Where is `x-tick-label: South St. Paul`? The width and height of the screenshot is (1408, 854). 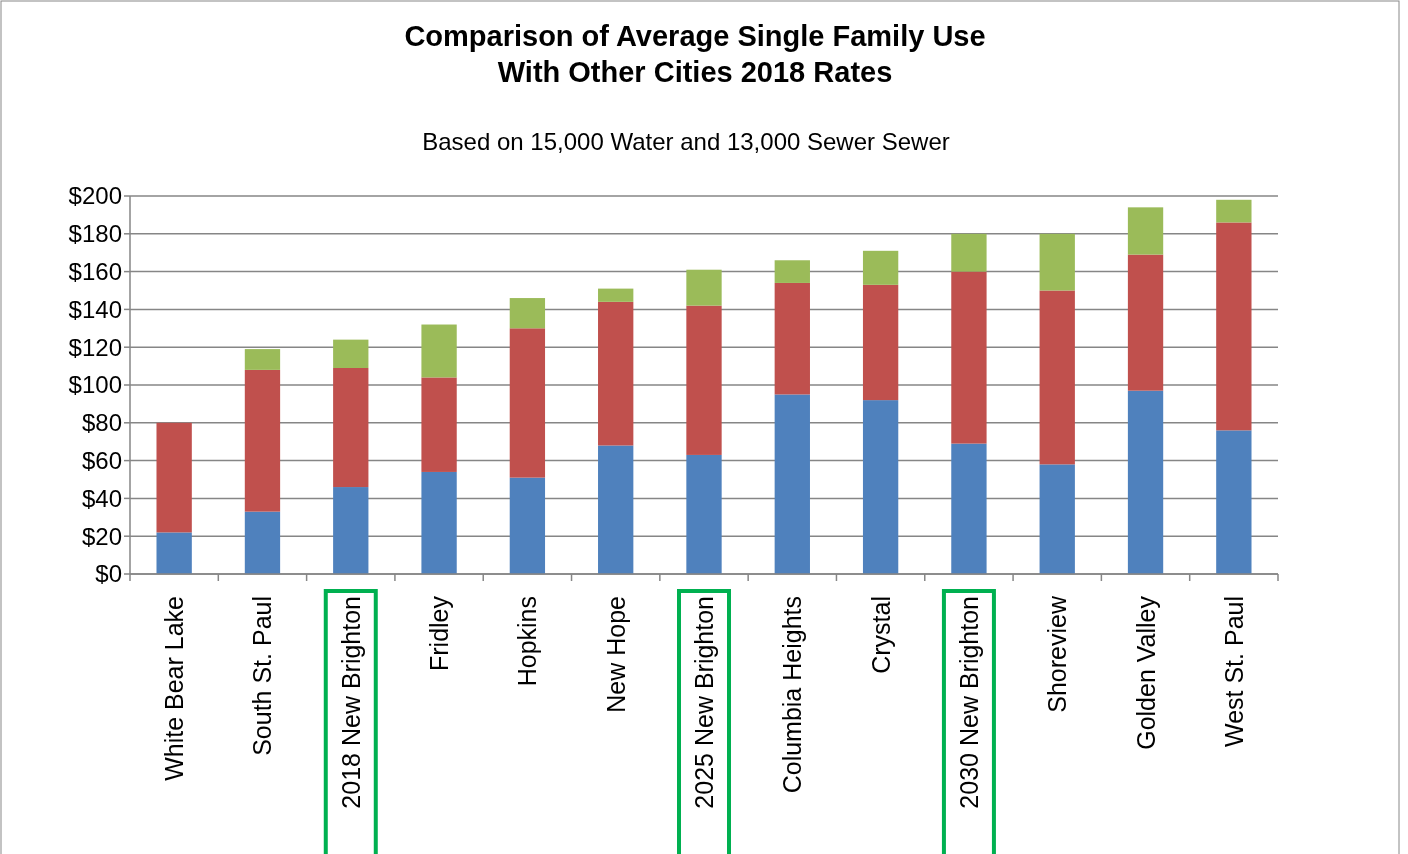
x-tick-label: South St. Paul is located at coordinates (262, 676).